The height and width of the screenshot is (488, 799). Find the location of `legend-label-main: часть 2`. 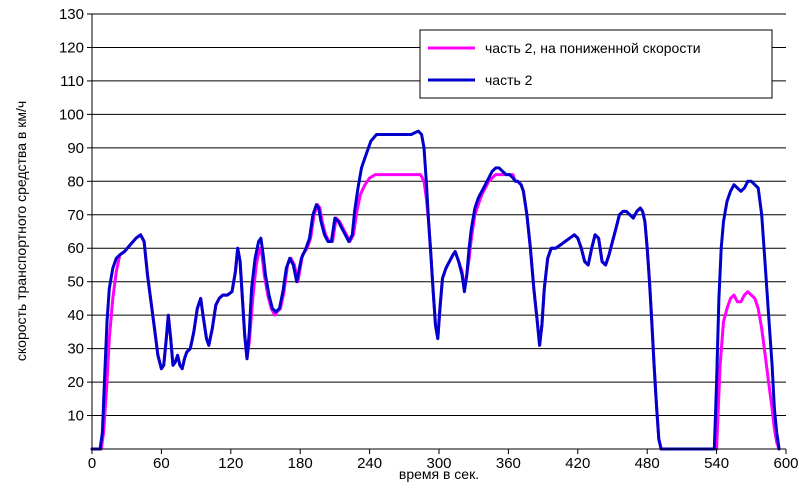

legend-label-main: часть 2 is located at coordinates (509, 80).